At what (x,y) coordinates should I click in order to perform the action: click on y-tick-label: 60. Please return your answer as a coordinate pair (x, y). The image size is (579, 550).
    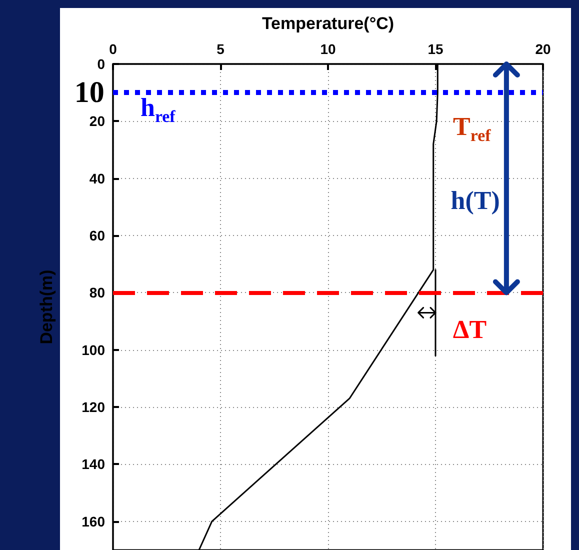
    Looking at the image, I should click on (97, 236).